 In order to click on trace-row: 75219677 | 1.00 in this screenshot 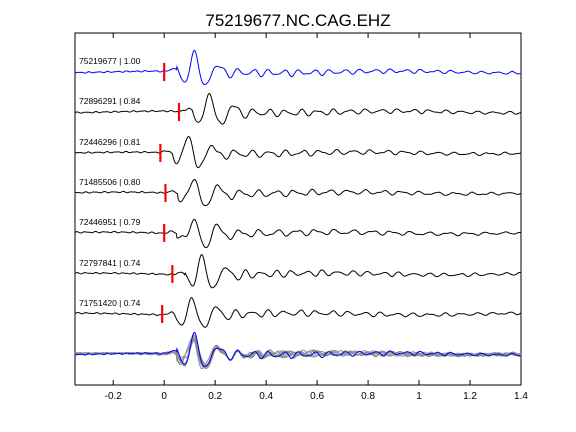, I will do `click(298, 67)`.